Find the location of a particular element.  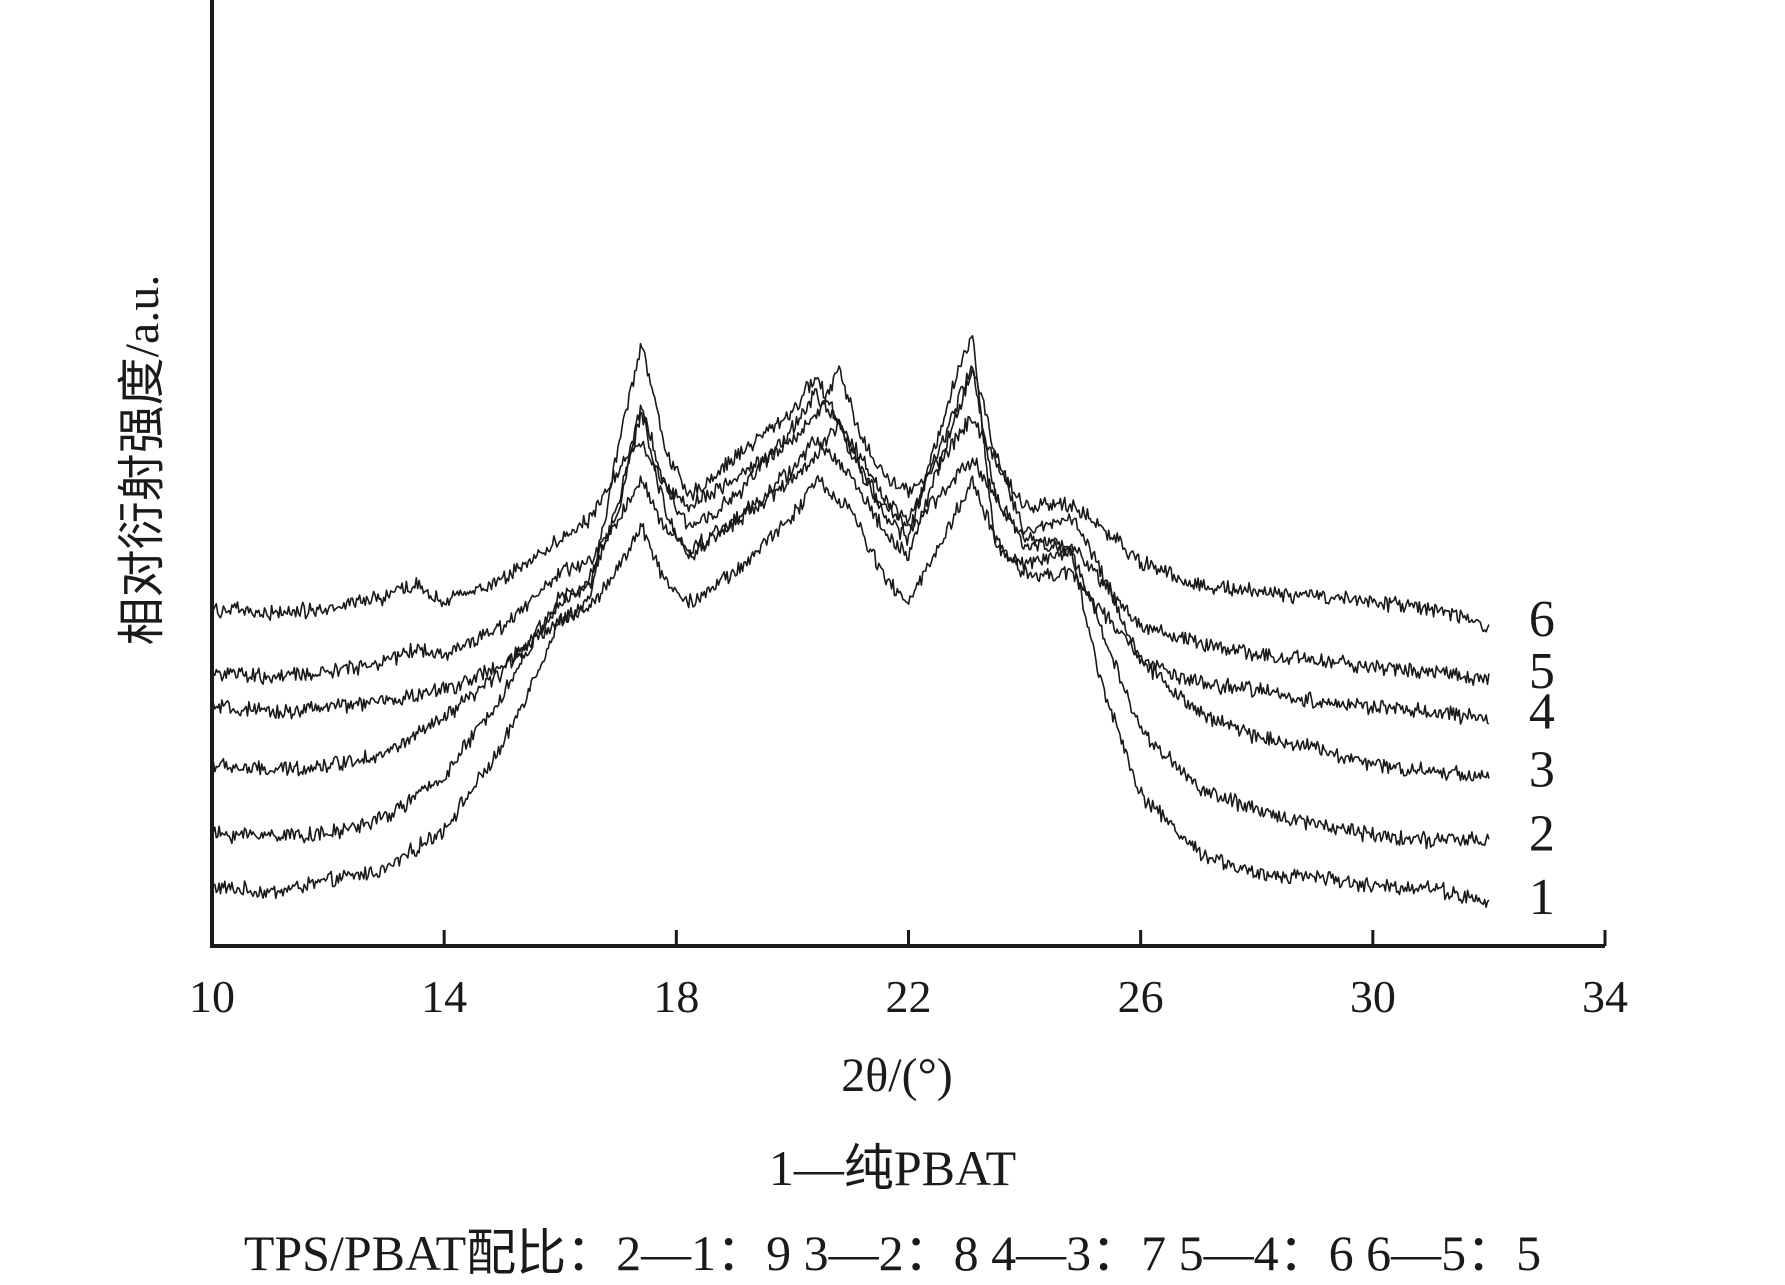

curve-label-1: 1 is located at coordinates (1542, 897).